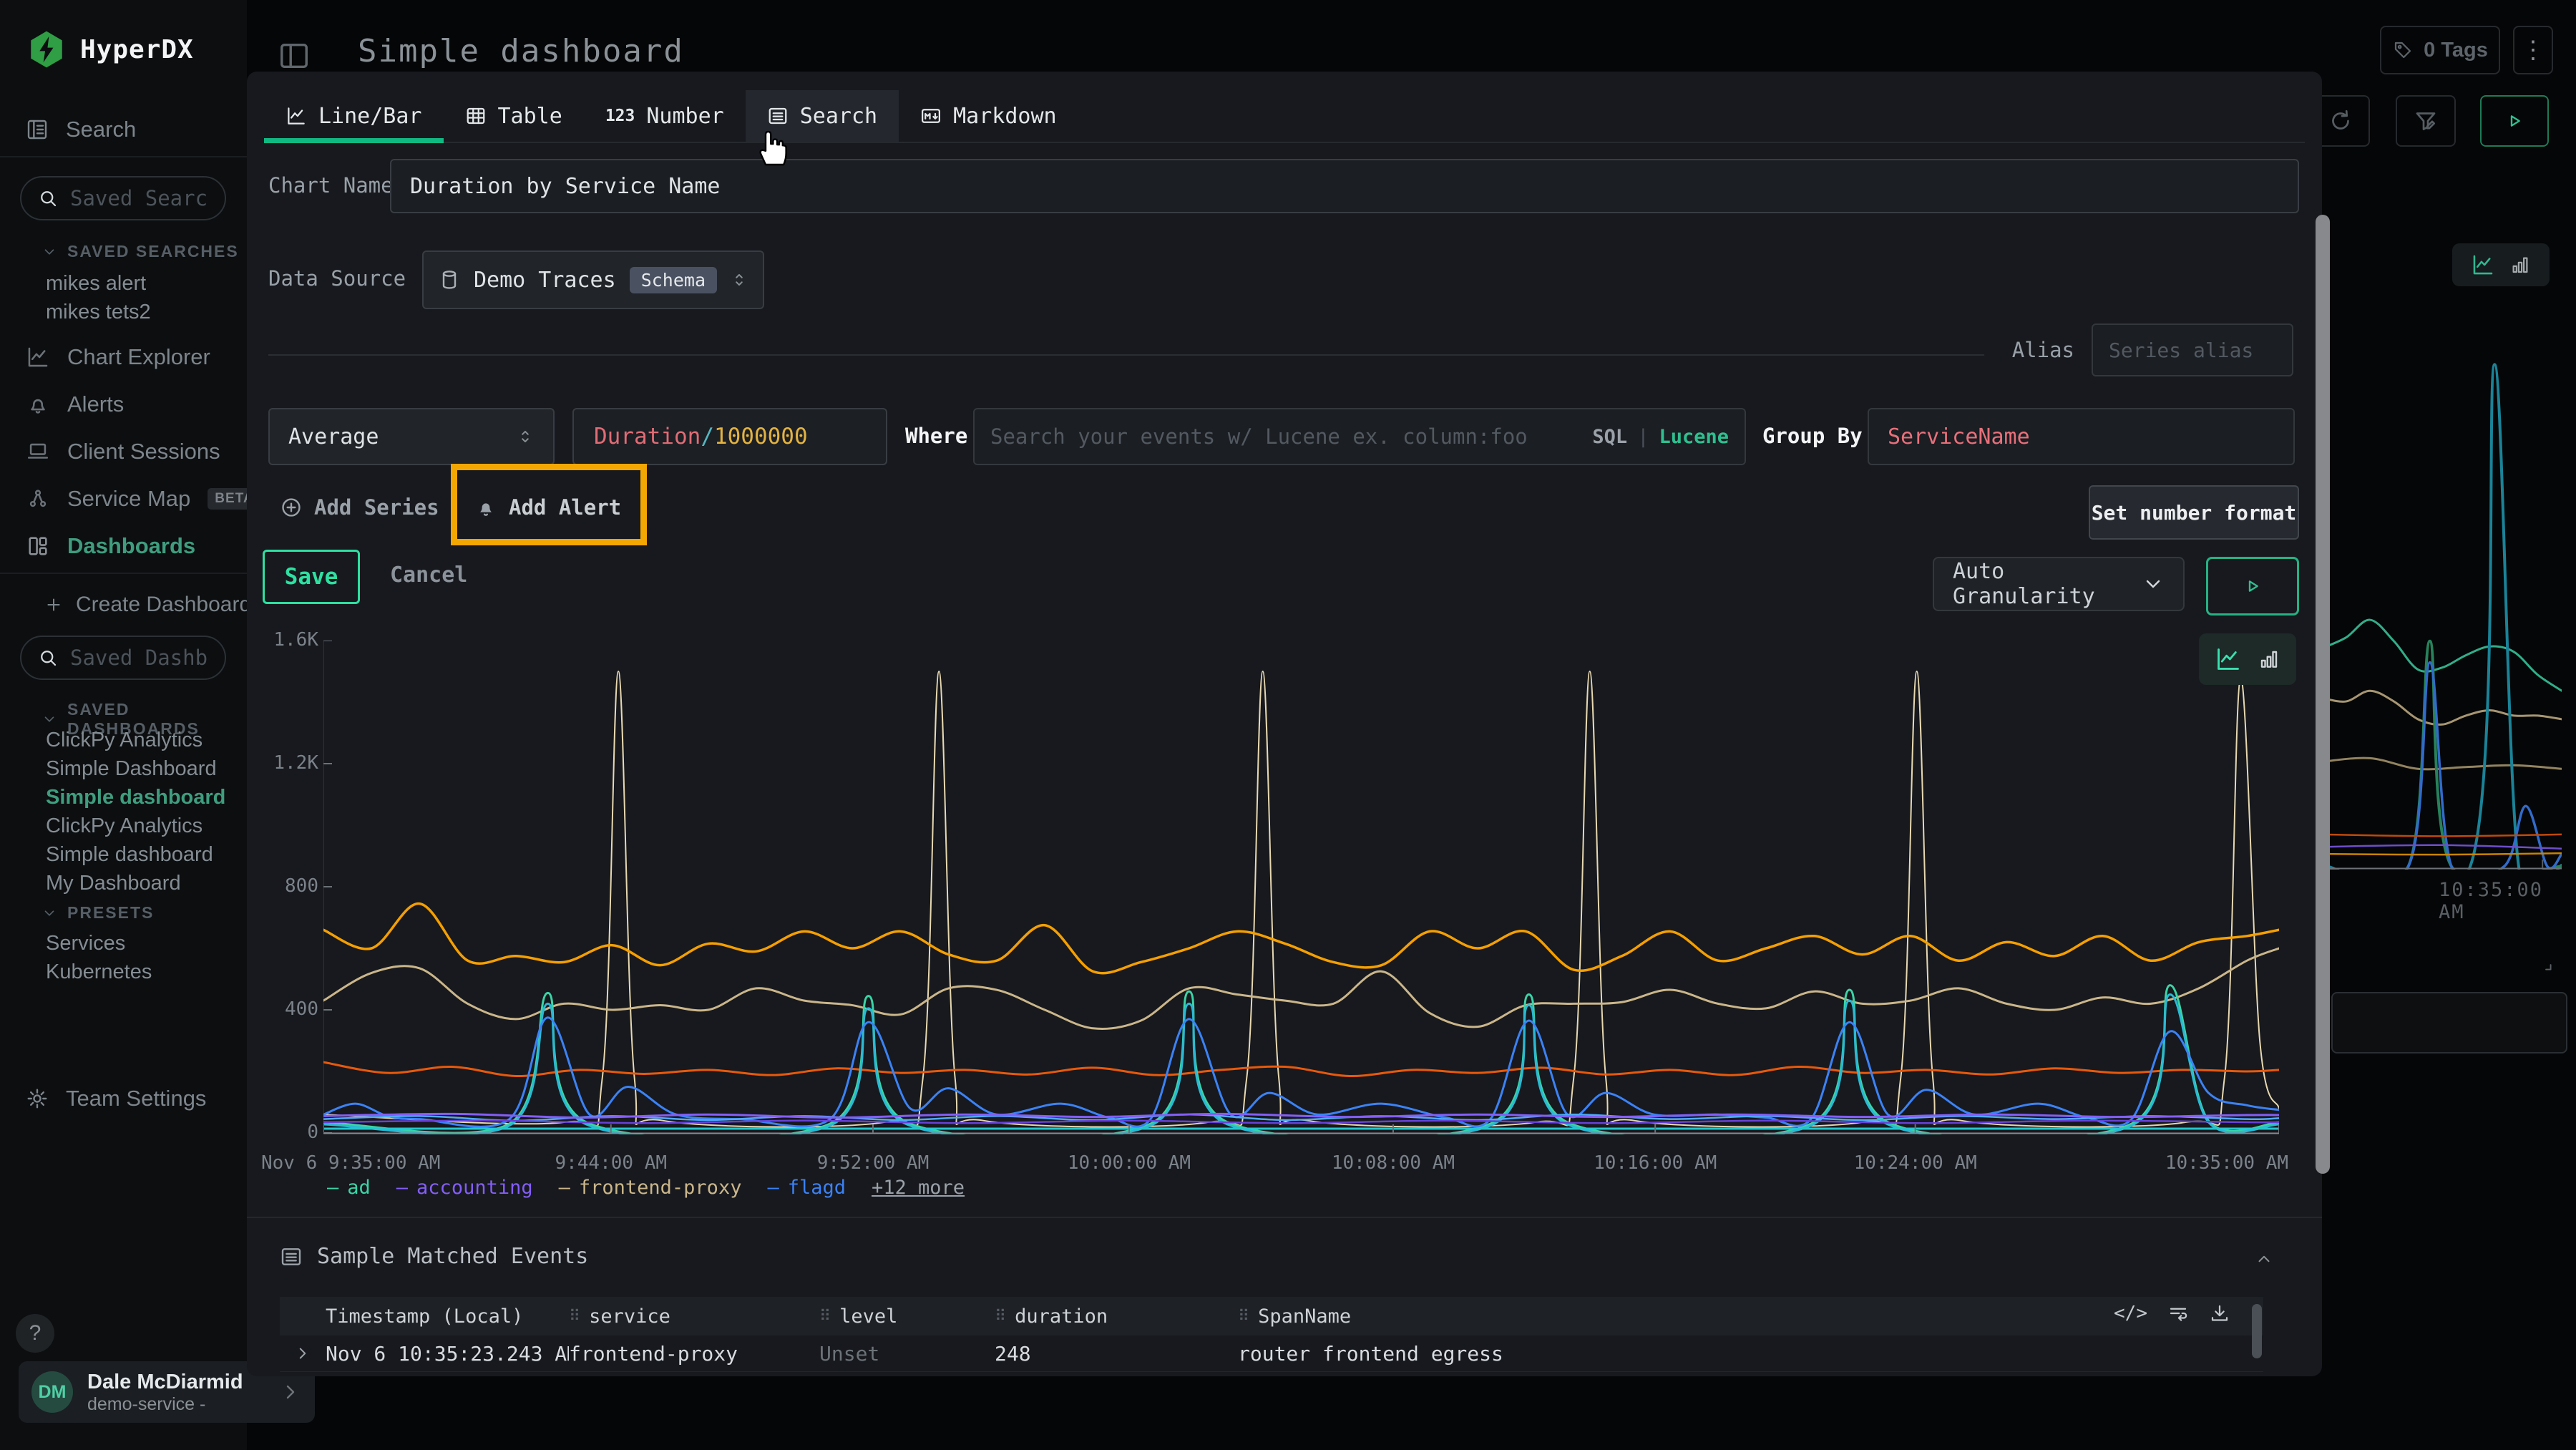 The height and width of the screenshot is (1450, 2576). What do you see at coordinates (729, 436) in the screenshot?
I see `field-expression-input: Duration/1000000` at bounding box center [729, 436].